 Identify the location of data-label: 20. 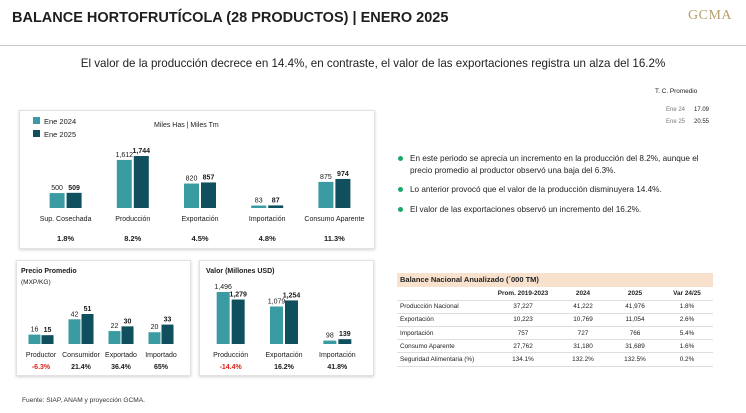
(155, 327).